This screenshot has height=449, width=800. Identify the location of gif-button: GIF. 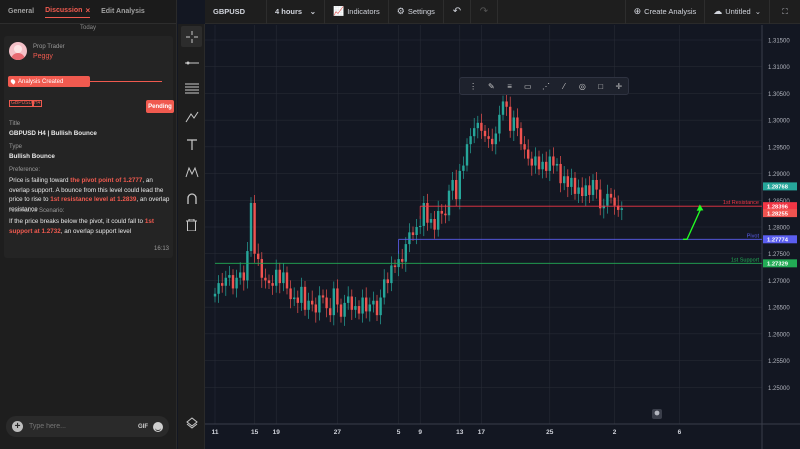
(143, 426).